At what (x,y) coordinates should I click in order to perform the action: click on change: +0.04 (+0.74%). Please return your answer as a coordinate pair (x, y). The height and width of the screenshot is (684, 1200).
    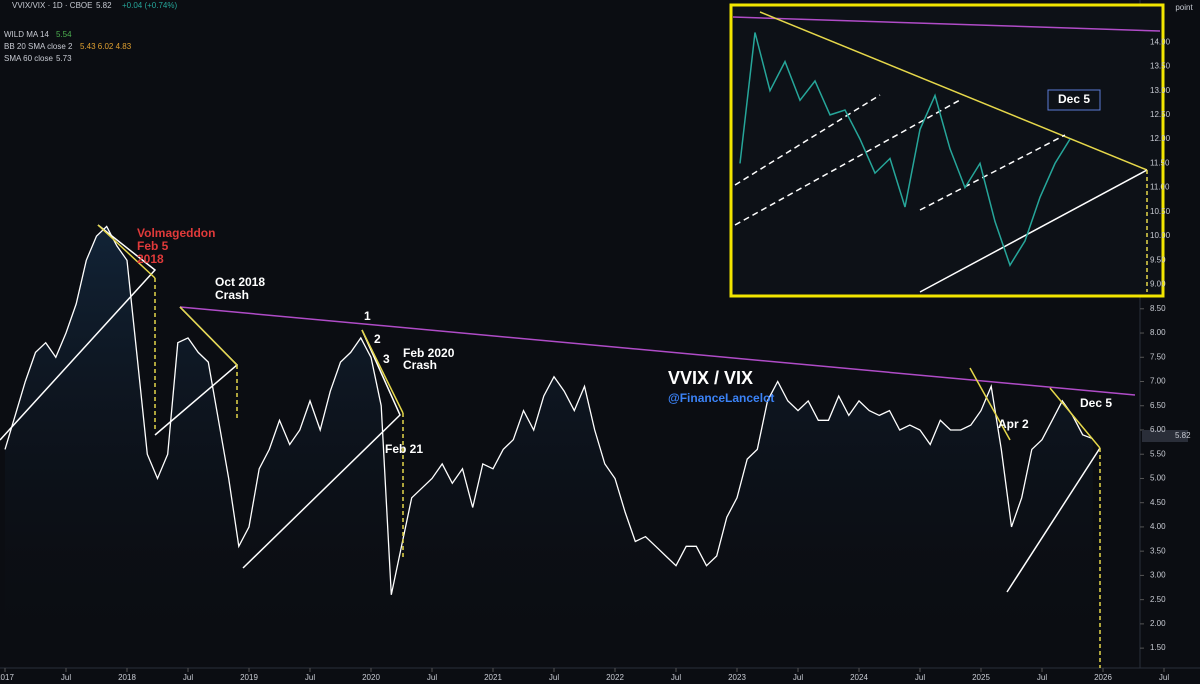
    Looking at the image, I should click on (149, 5).